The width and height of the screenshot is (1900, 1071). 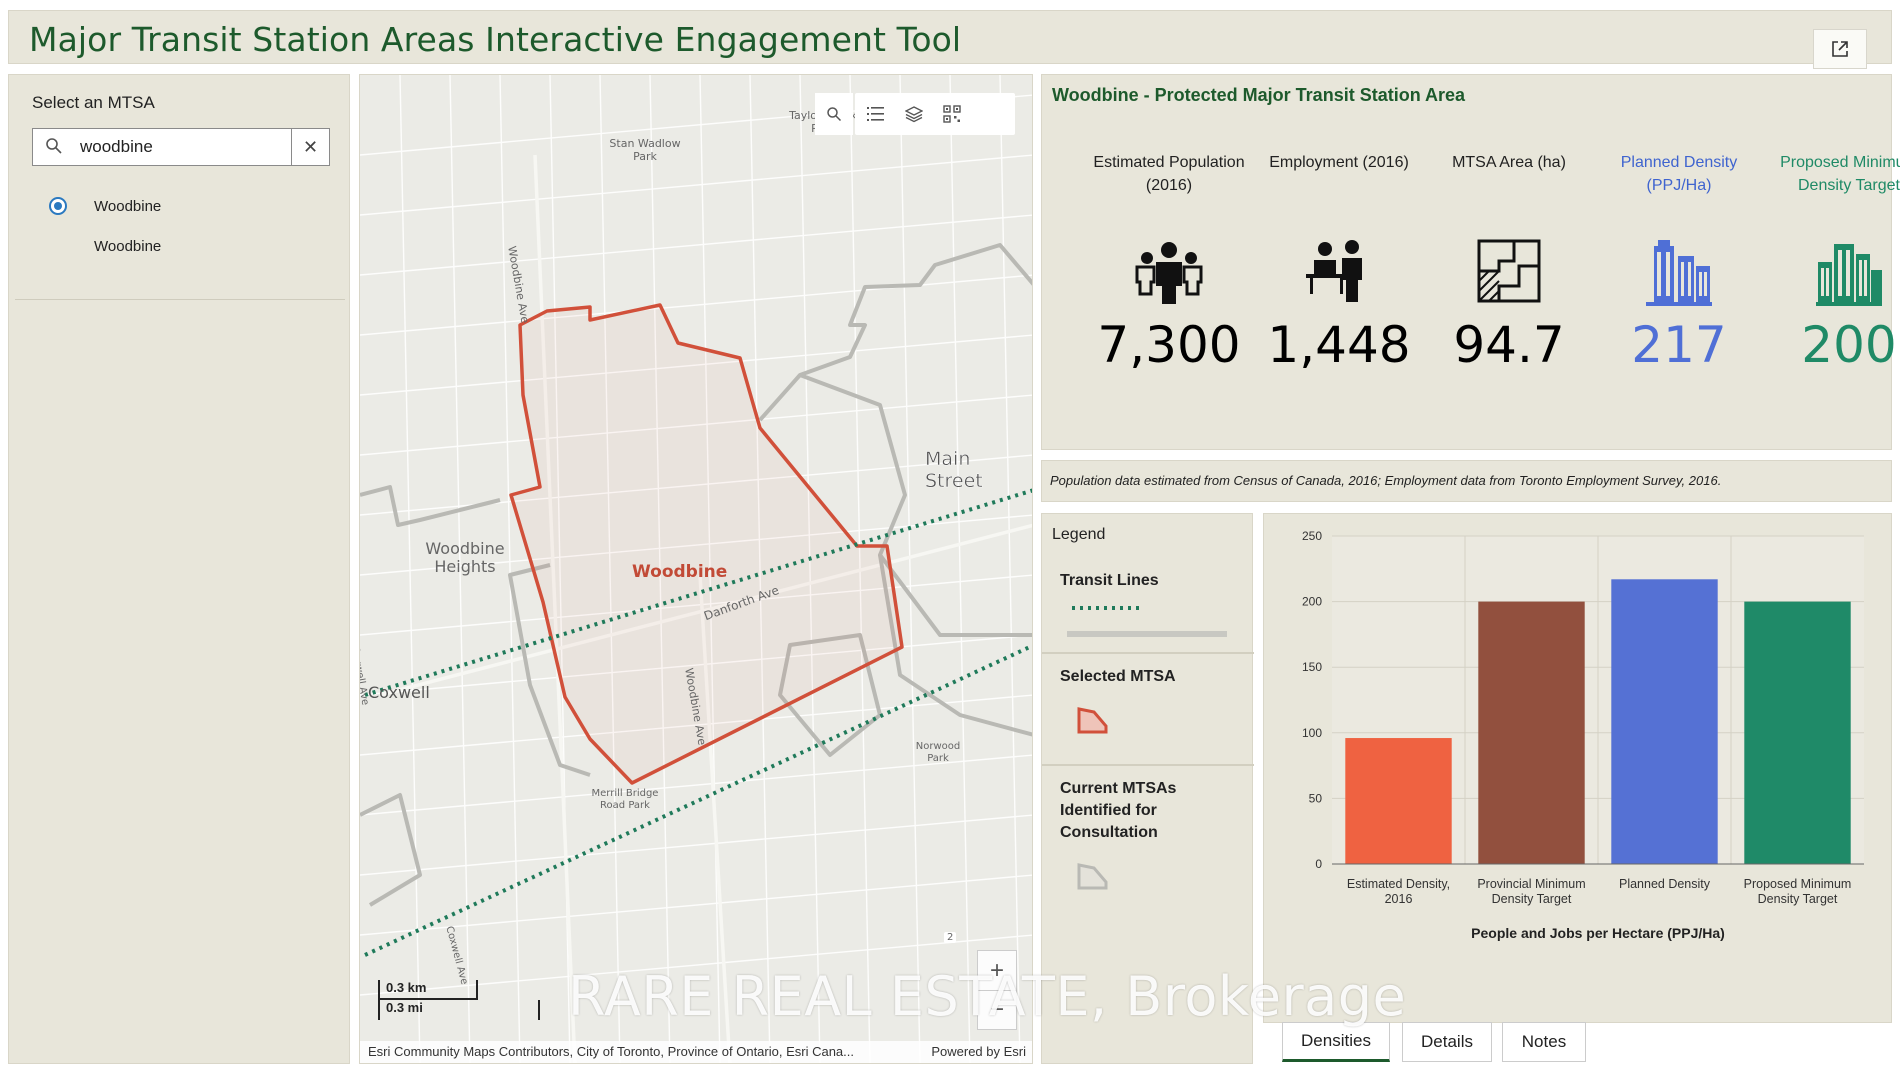 I want to click on brokerage-watermark: RARE REAL ESTATE, Brokerage, so click(x=987, y=996).